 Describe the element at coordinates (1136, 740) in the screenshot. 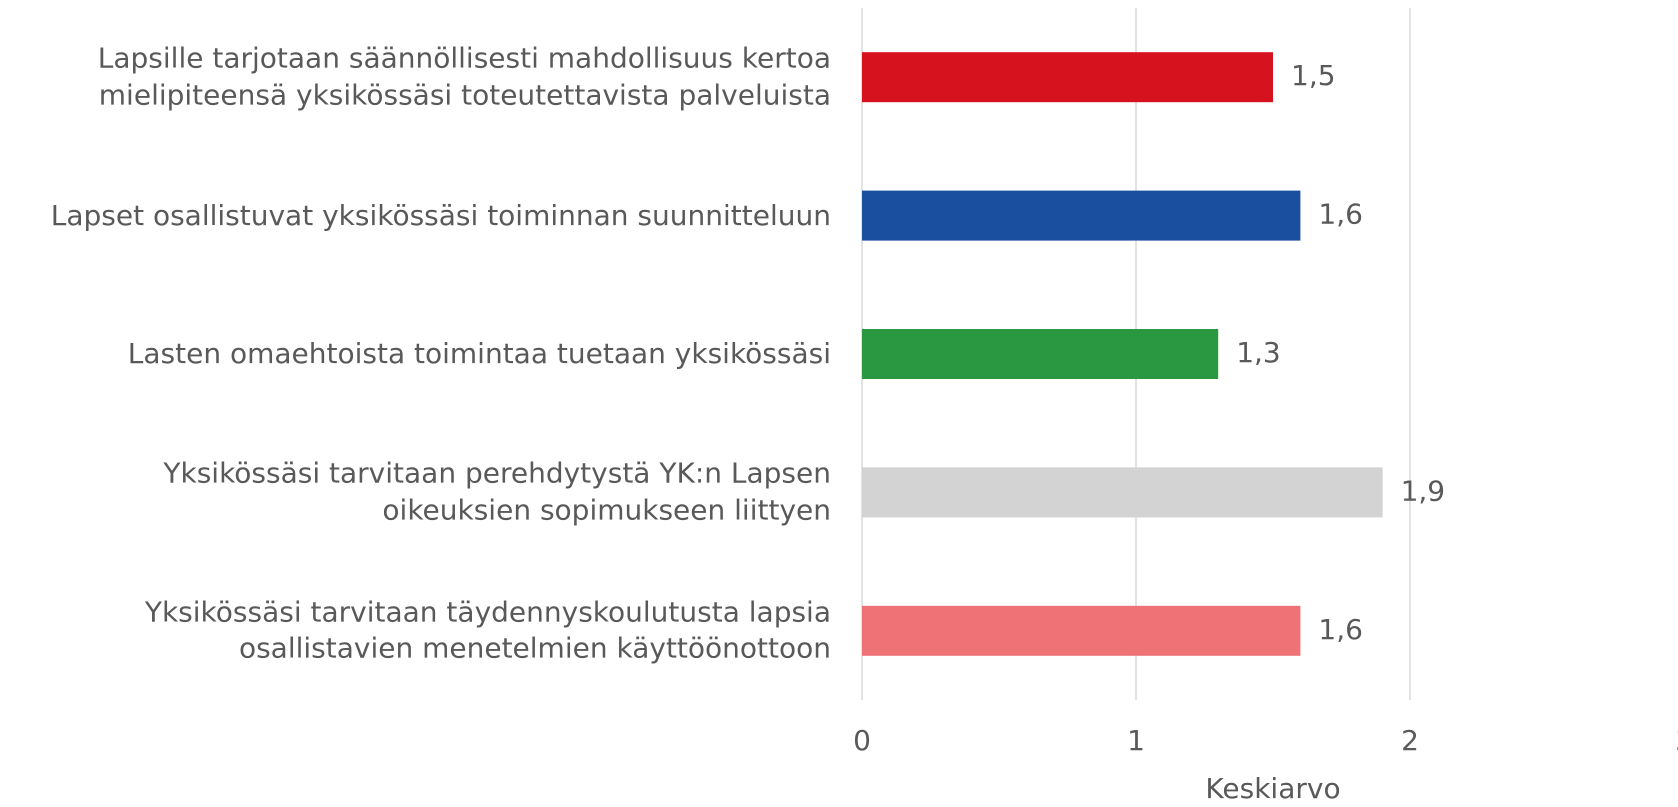

I see `x-tick-label: 1` at that location.